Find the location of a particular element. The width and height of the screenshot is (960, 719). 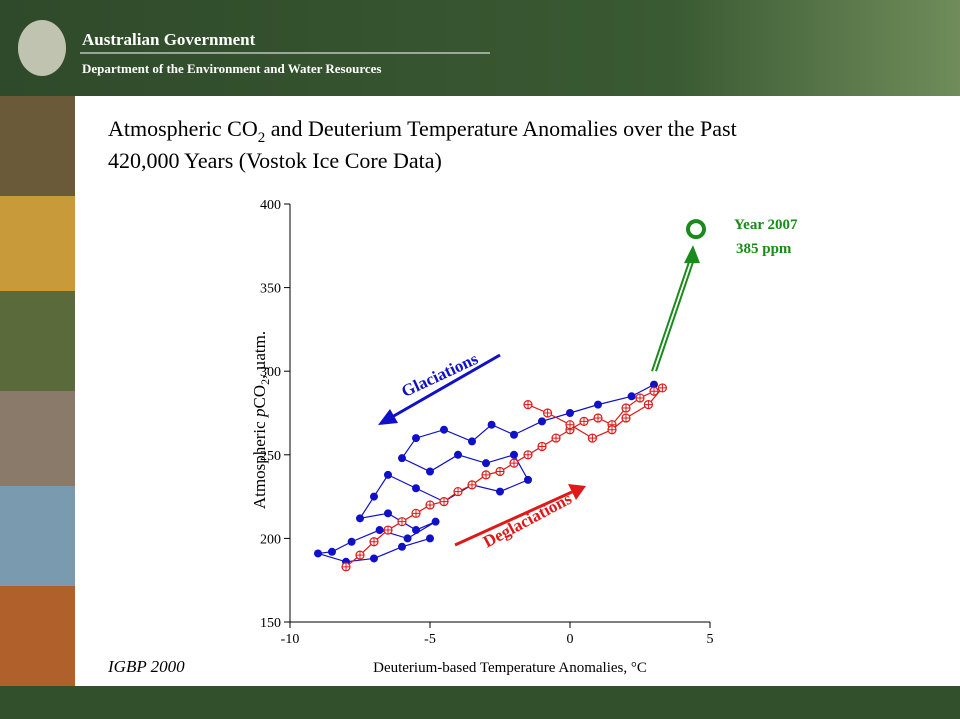

header-band is located at coordinates (480, 48).